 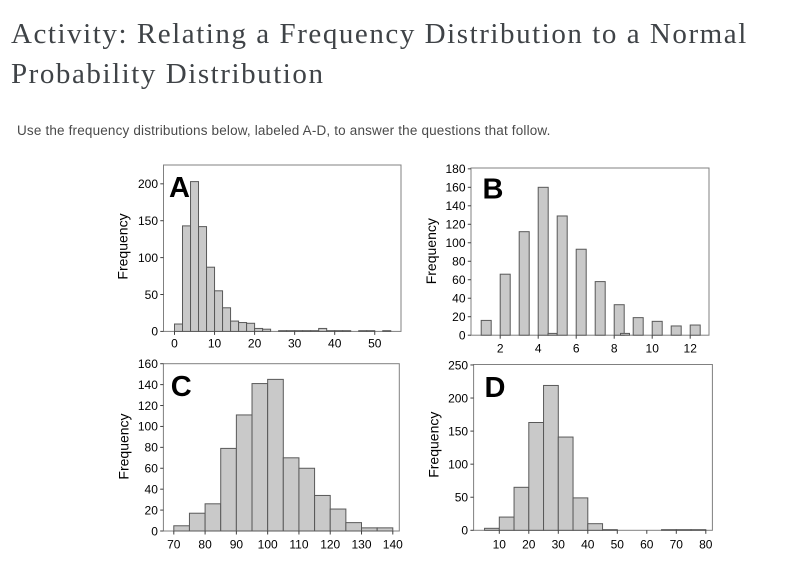 What do you see at coordinates (538, 349) in the screenshot?
I see `svg-text: 4` at bounding box center [538, 349].